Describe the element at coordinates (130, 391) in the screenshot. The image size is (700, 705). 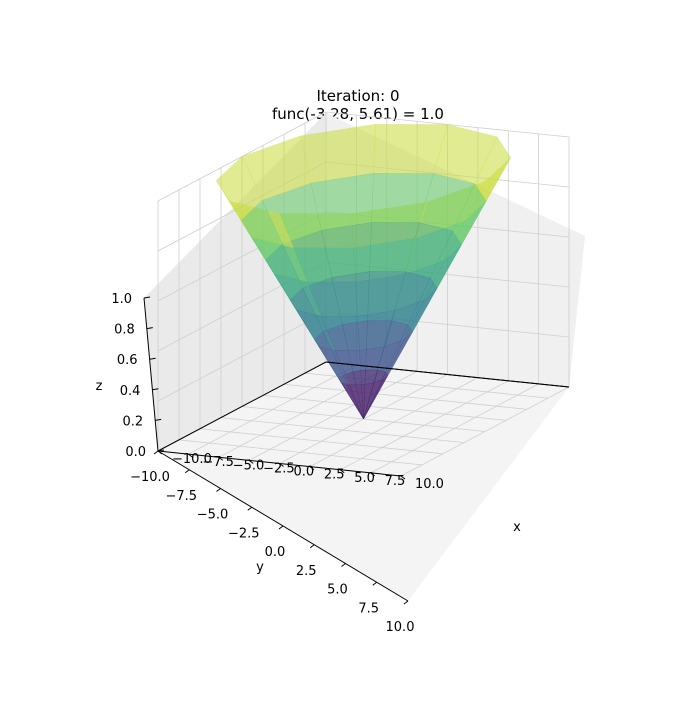
I see `z-tick-label: 0.4` at that location.